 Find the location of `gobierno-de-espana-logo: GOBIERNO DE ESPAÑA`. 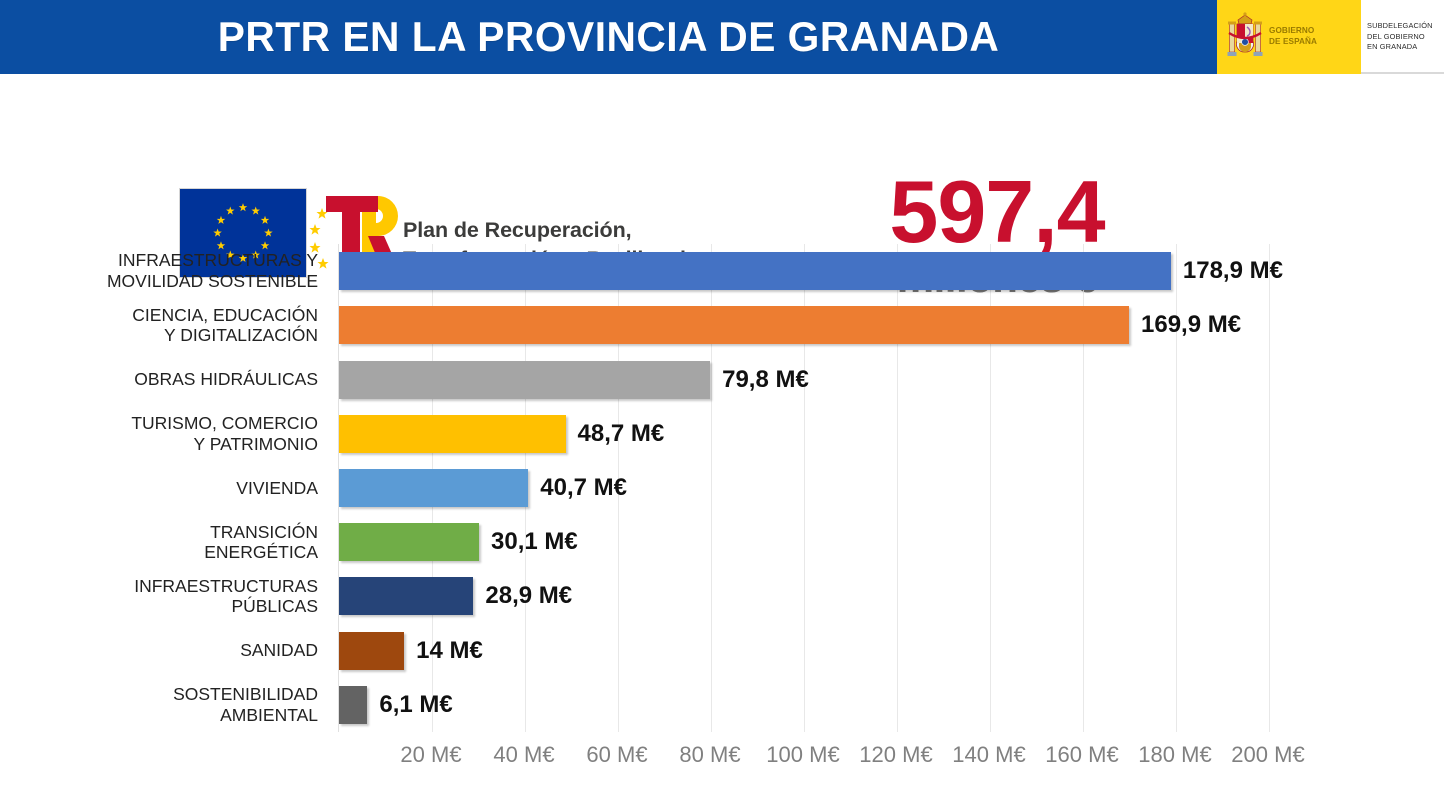

gobierno-de-espana-logo: GOBIERNO DE ESPAÑA is located at coordinates (1289, 37).